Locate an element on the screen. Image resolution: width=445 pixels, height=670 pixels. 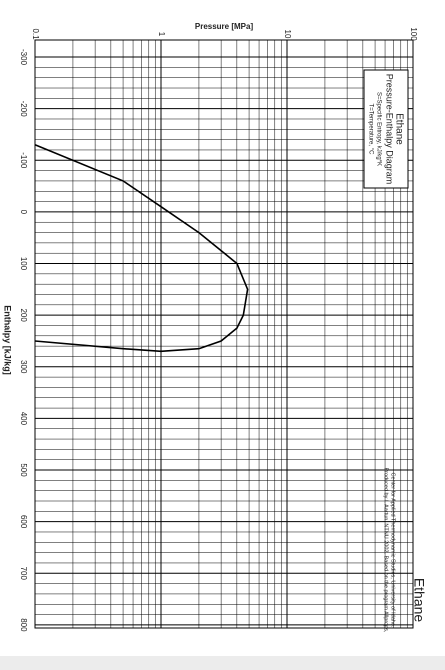
y-tick-label: 0.1 is located at coordinates (35, 34).